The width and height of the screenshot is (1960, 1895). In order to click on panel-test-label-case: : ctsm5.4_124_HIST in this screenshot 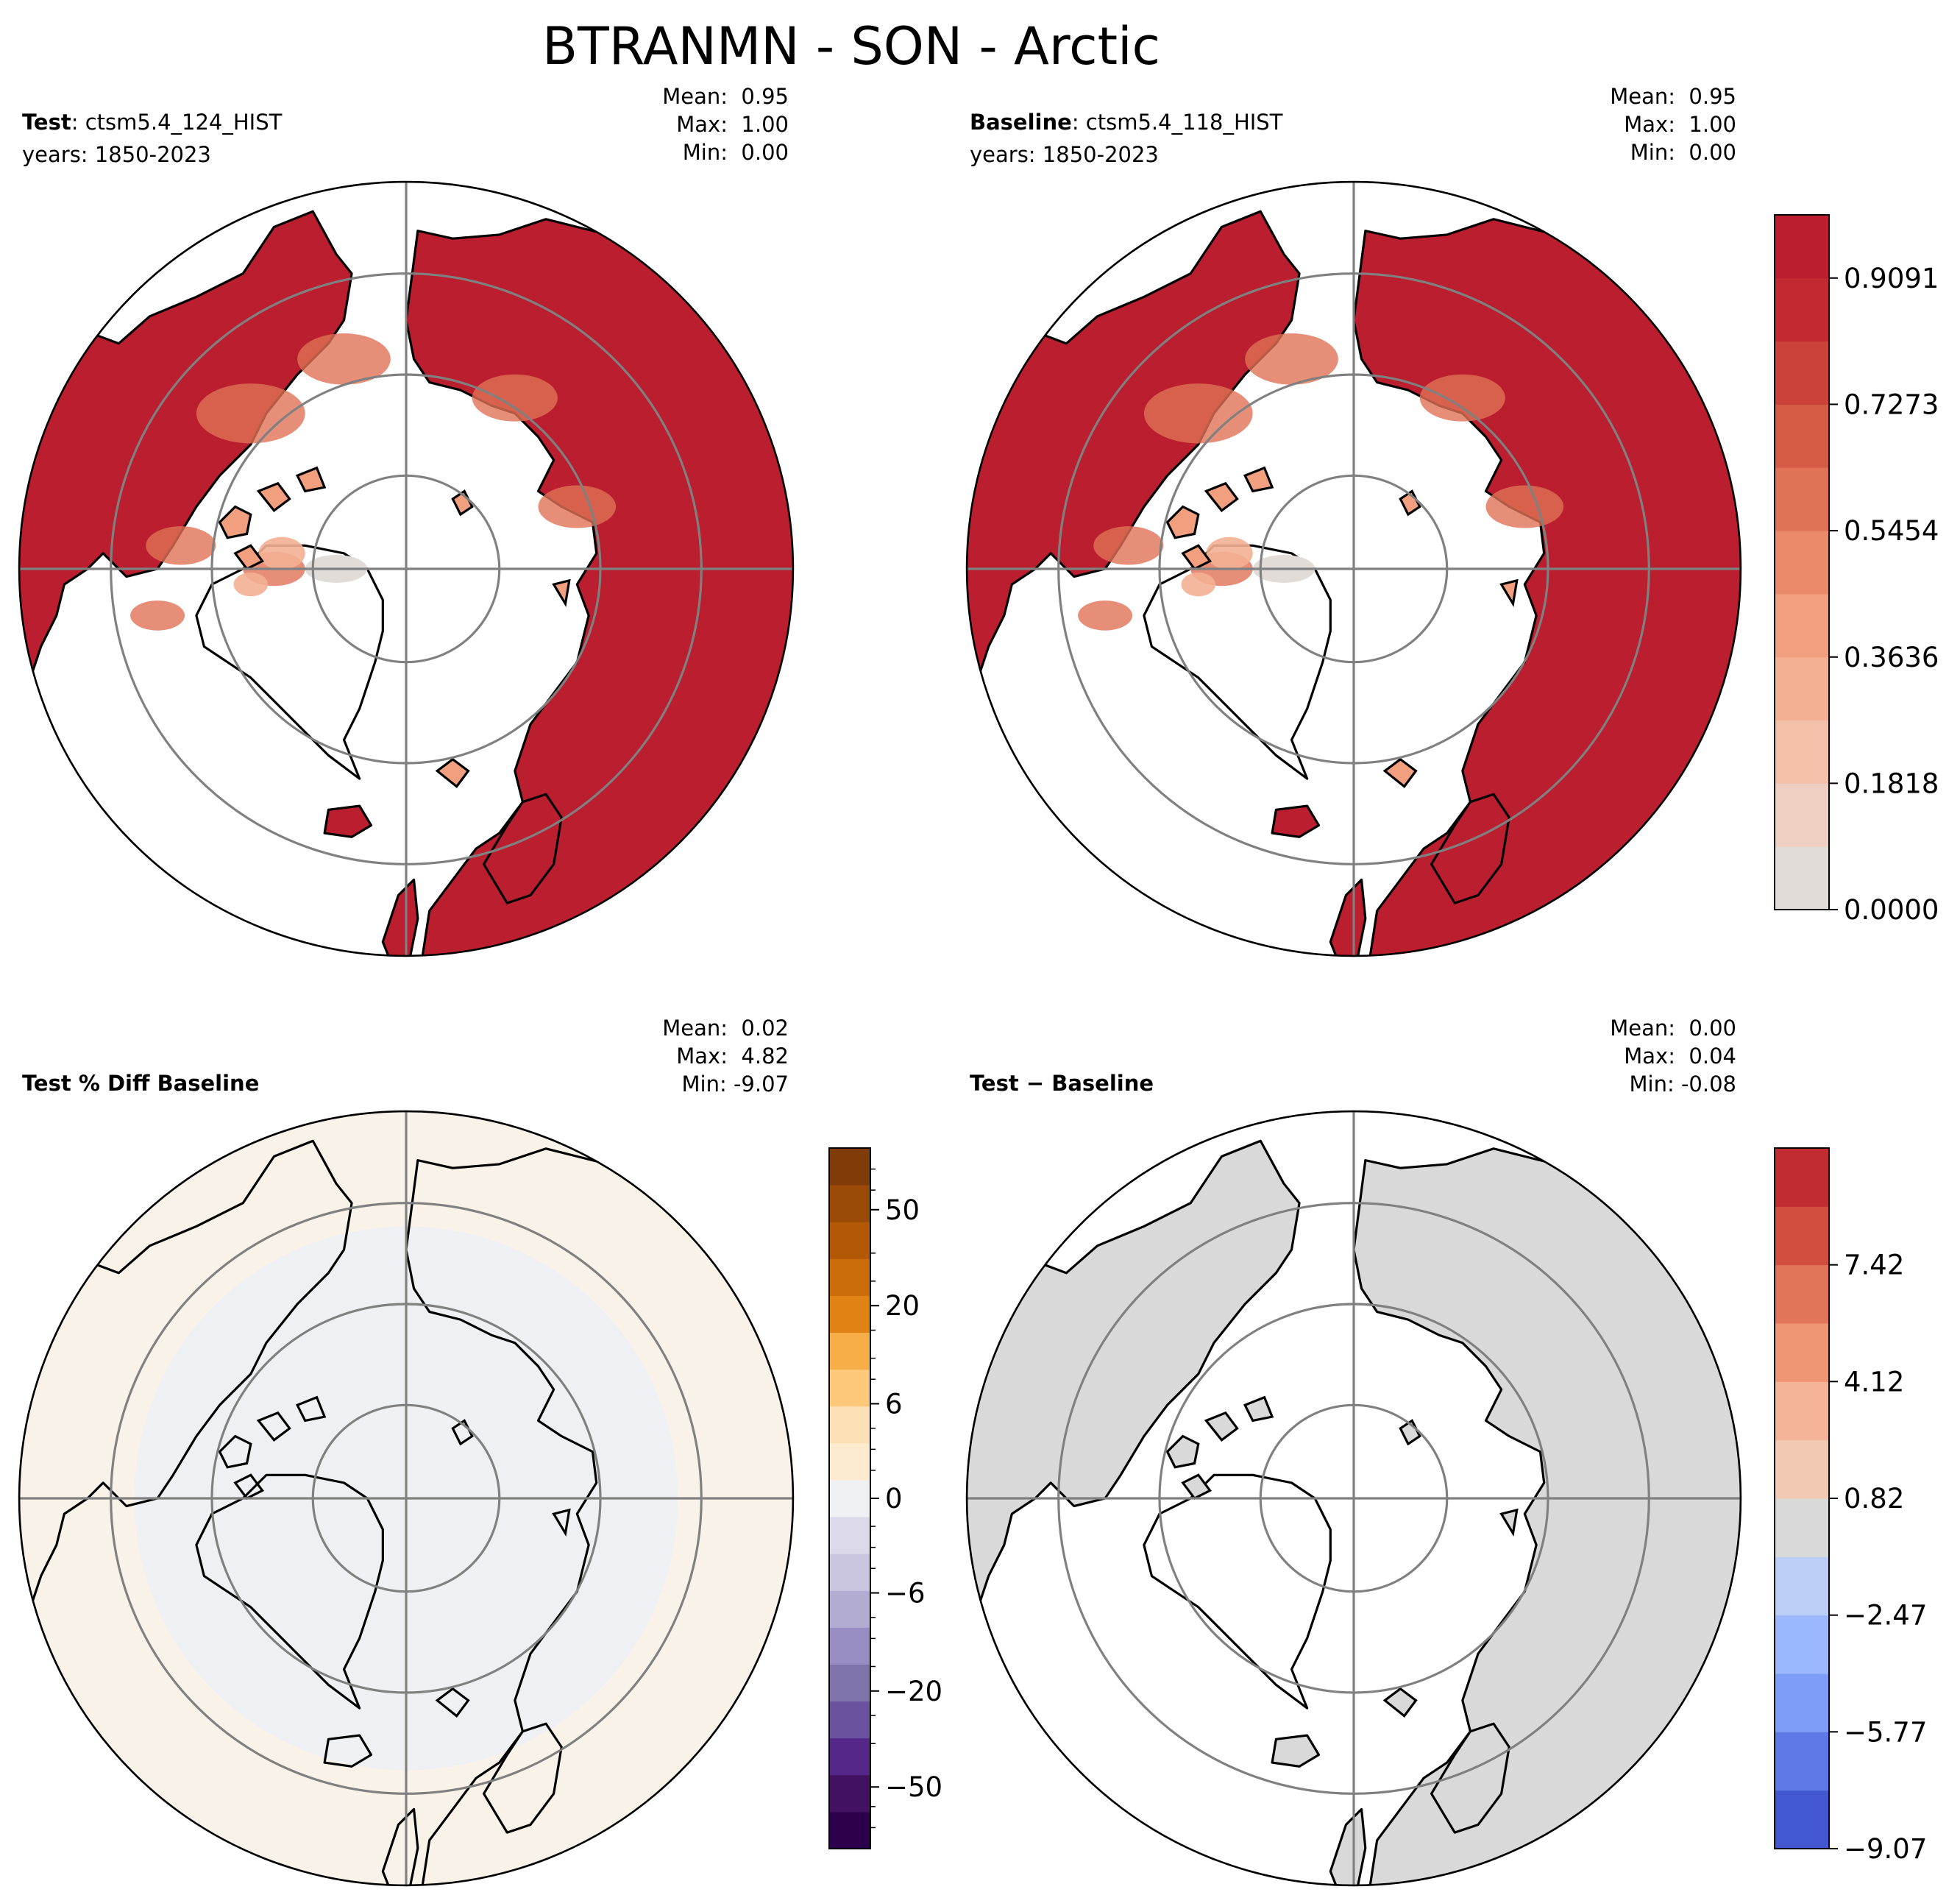, I will do `click(177, 122)`.